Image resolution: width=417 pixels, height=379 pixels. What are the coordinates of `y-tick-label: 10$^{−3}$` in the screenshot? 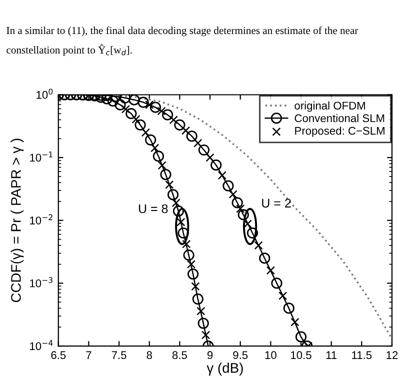 It's located at (41, 282).